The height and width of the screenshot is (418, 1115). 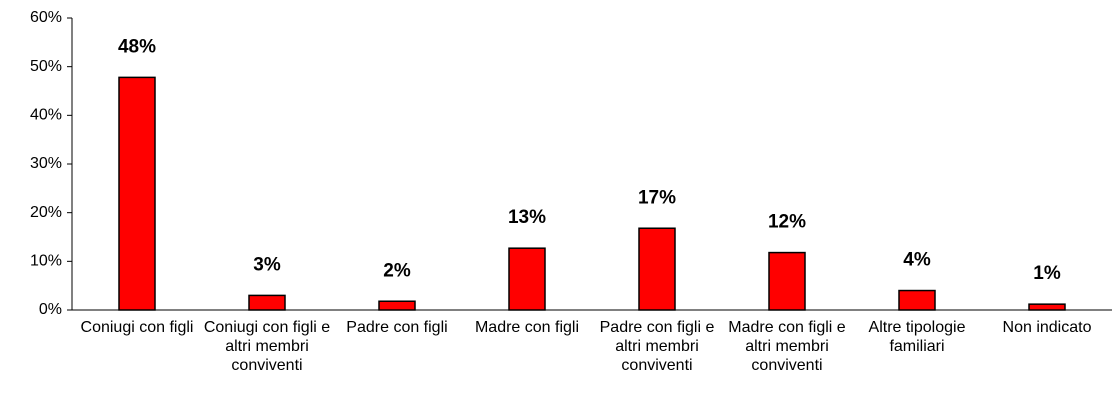 I want to click on value-label: 48%, so click(x=137, y=46).